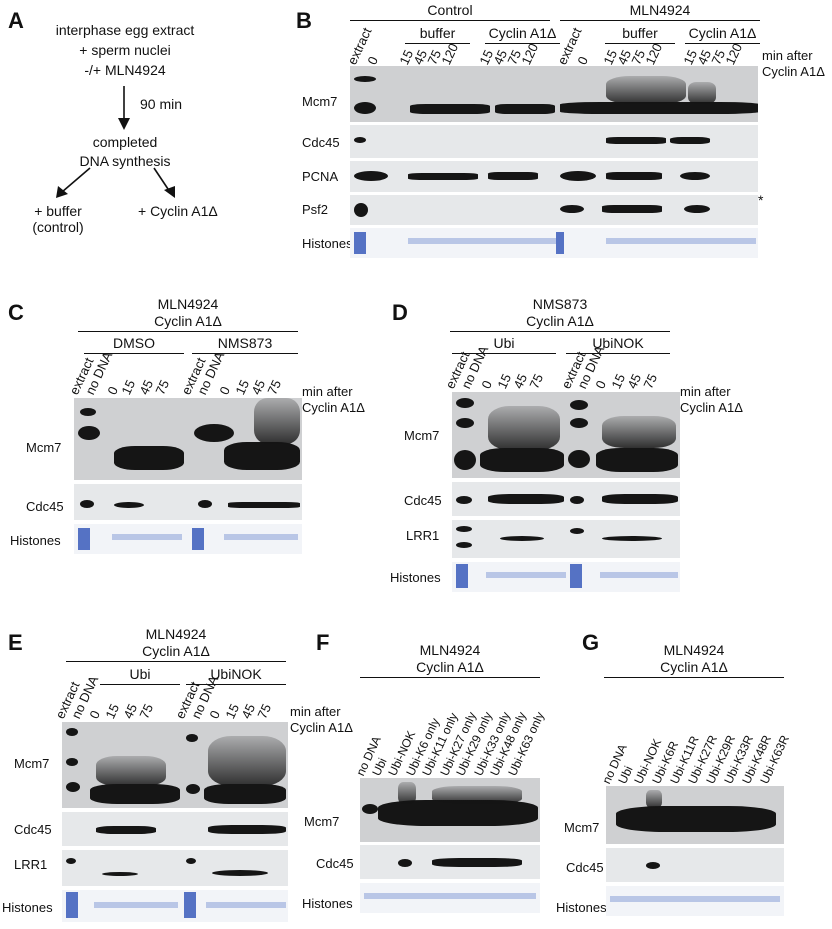 The image size is (832, 929). What do you see at coordinates (705, 391) in the screenshot?
I see `d-side-note-1: min after` at bounding box center [705, 391].